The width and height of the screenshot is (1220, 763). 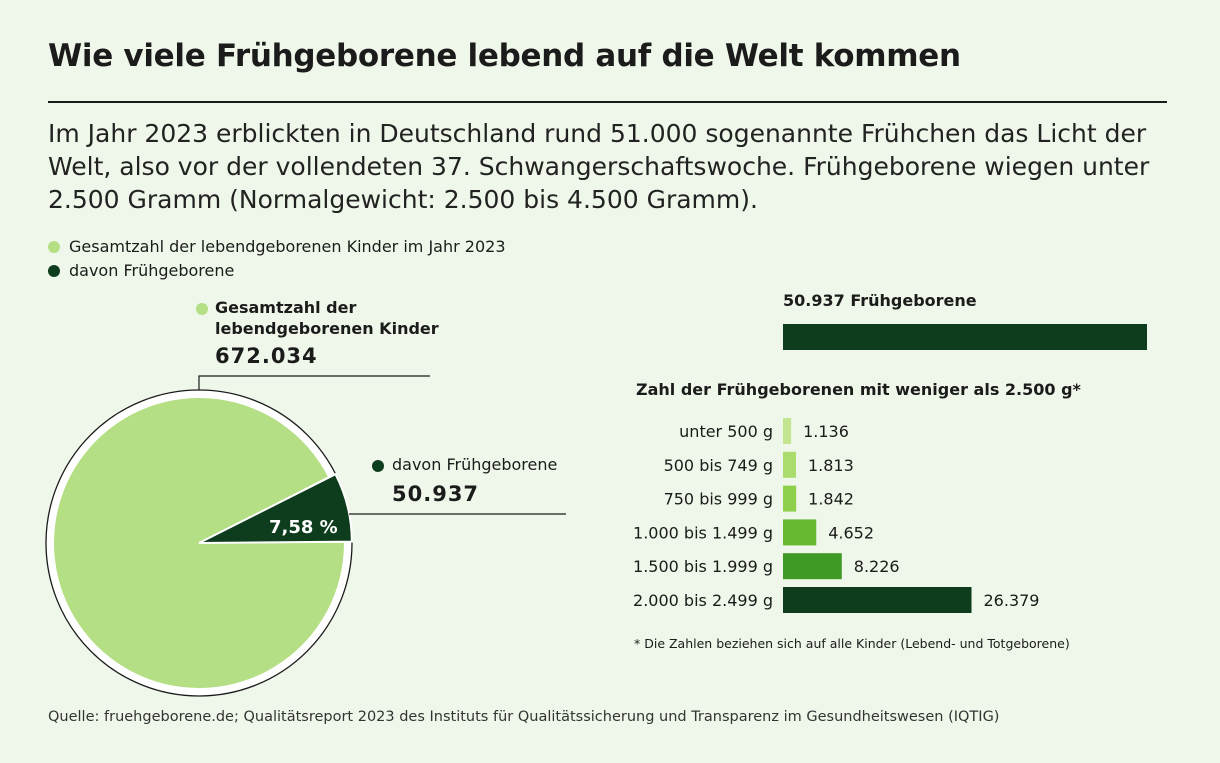 What do you see at coordinates (703, 600) in the screenshot?
I see `bar-category-label: 2.000 bis 2.499 g` at bounding box center [703, 600].